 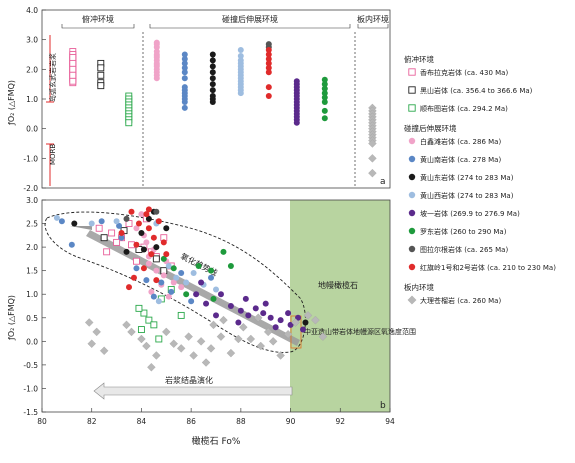 I want to click on morb-label: MORB, so click(x=53, y=154).